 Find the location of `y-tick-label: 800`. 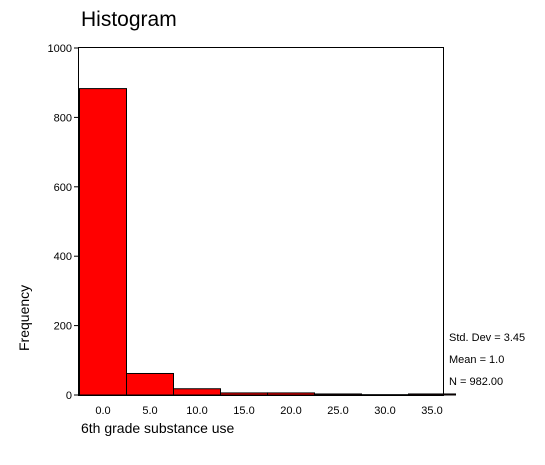

y-tick-label: 800 is located at coordinates (63, 118).